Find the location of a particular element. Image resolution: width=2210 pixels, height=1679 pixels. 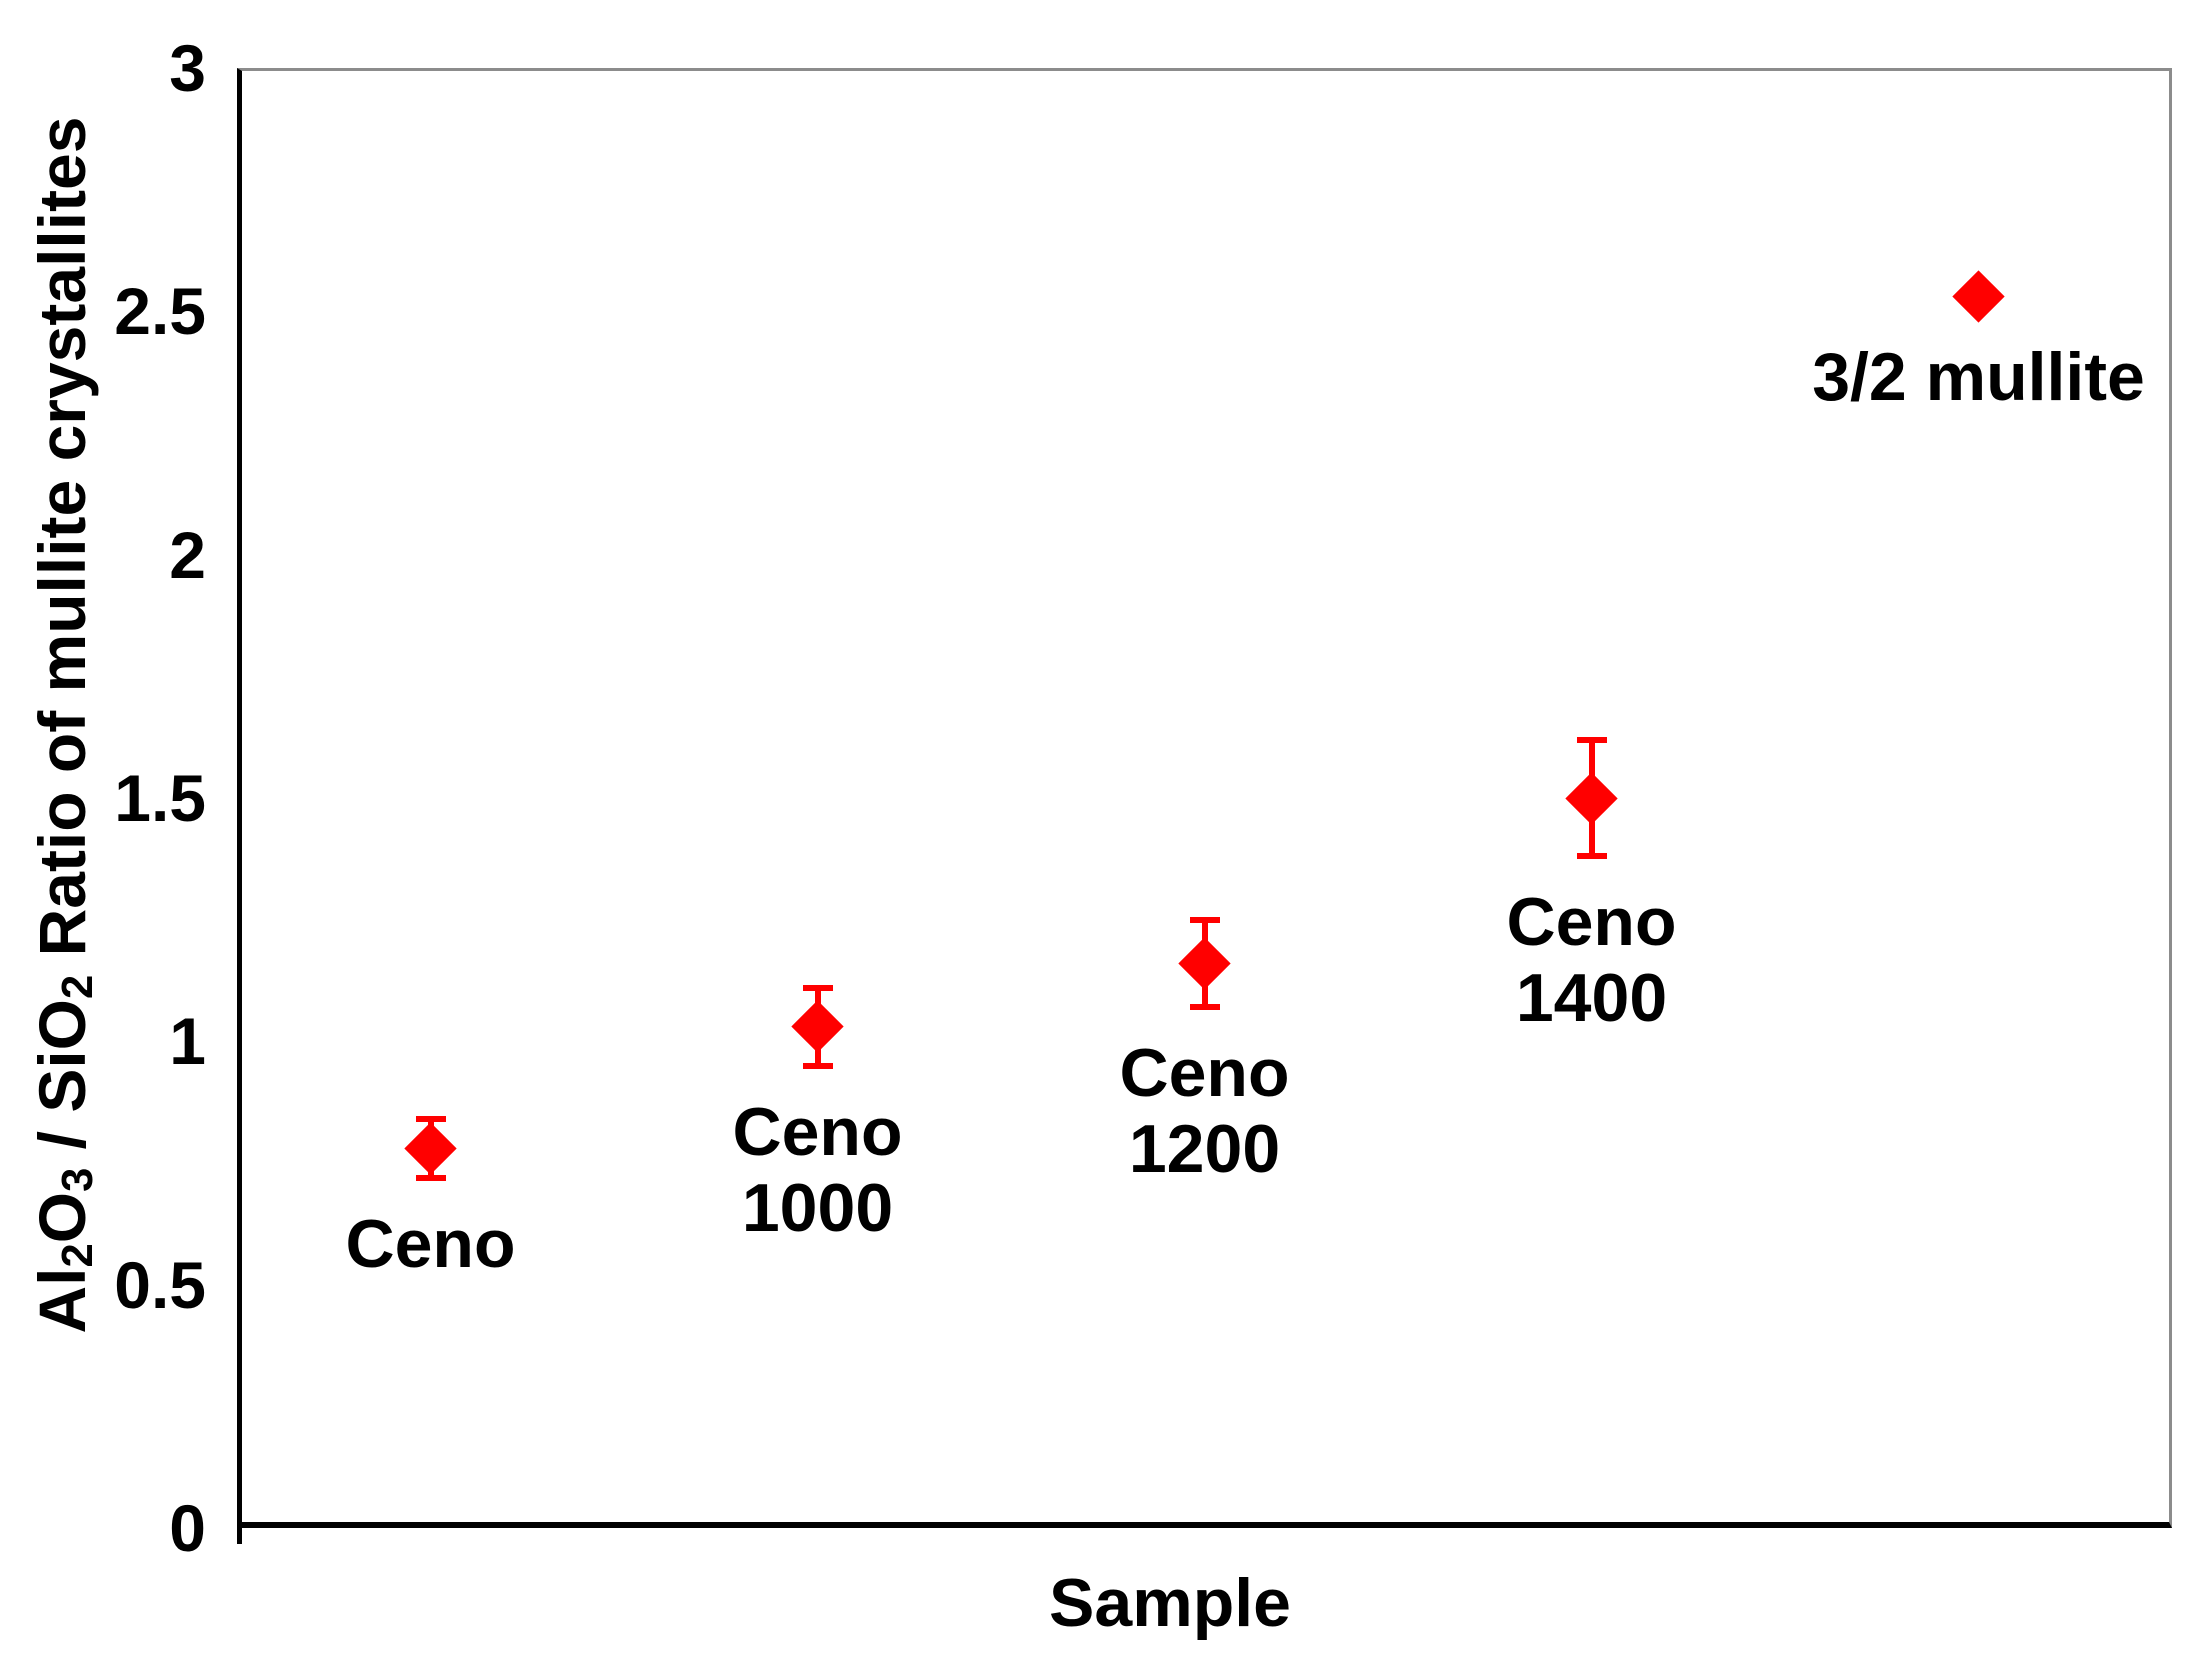

point-label: Ceno 1200 is located at coordinates (1205, 1111).